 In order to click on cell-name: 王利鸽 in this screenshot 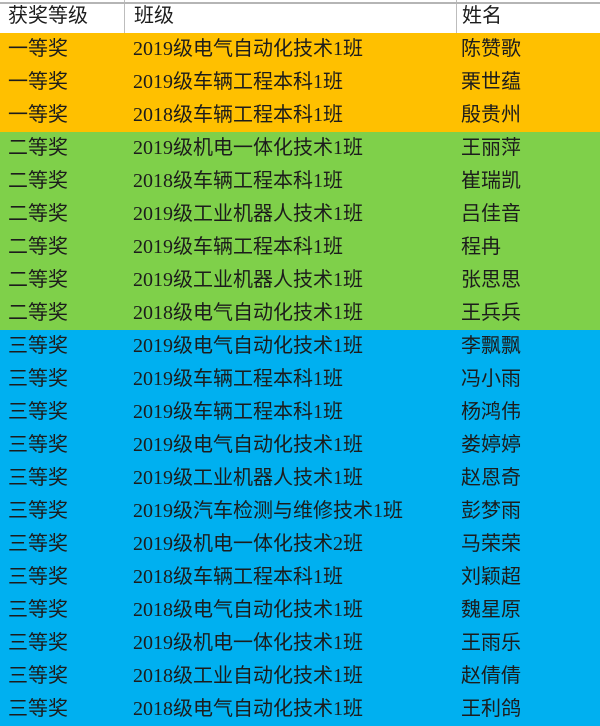, I will do `click(491, 709)`.